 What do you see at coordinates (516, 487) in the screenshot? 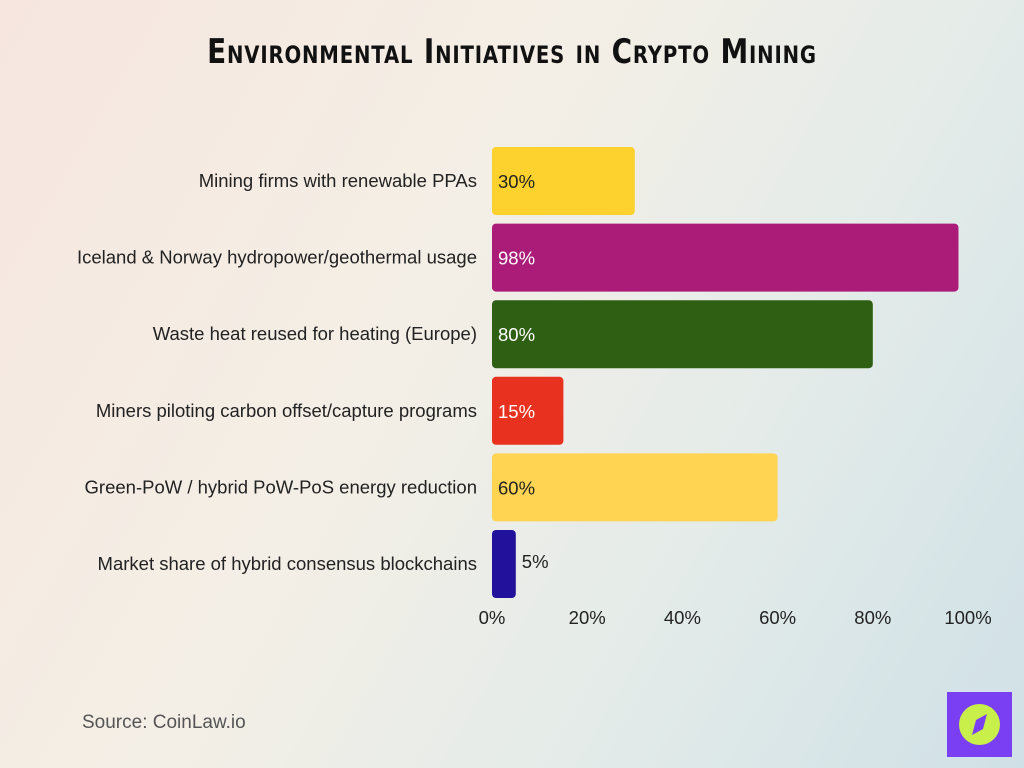
I see `data-label: 60%` at bounding box center [516, 487].